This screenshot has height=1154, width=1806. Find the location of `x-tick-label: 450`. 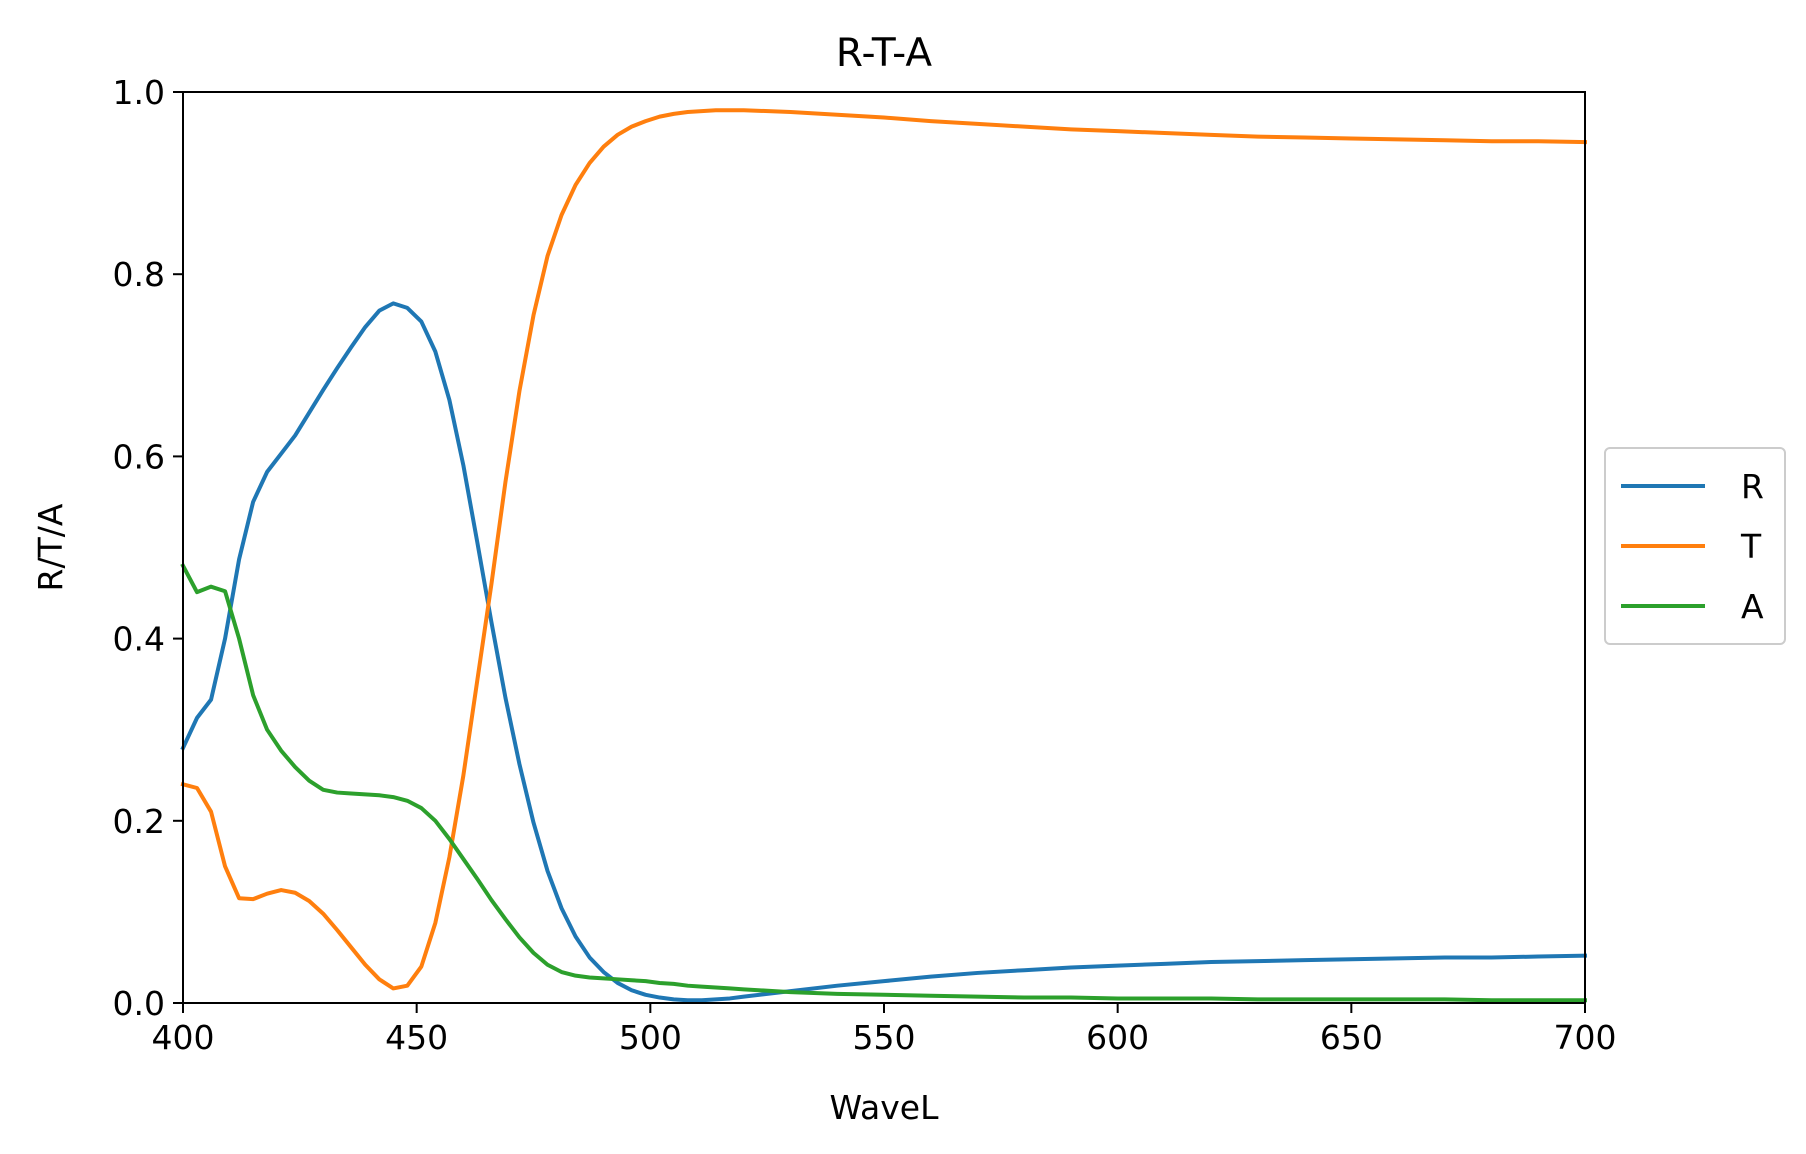

x-tick-label: 450 is located at coordinates (416, 1037).